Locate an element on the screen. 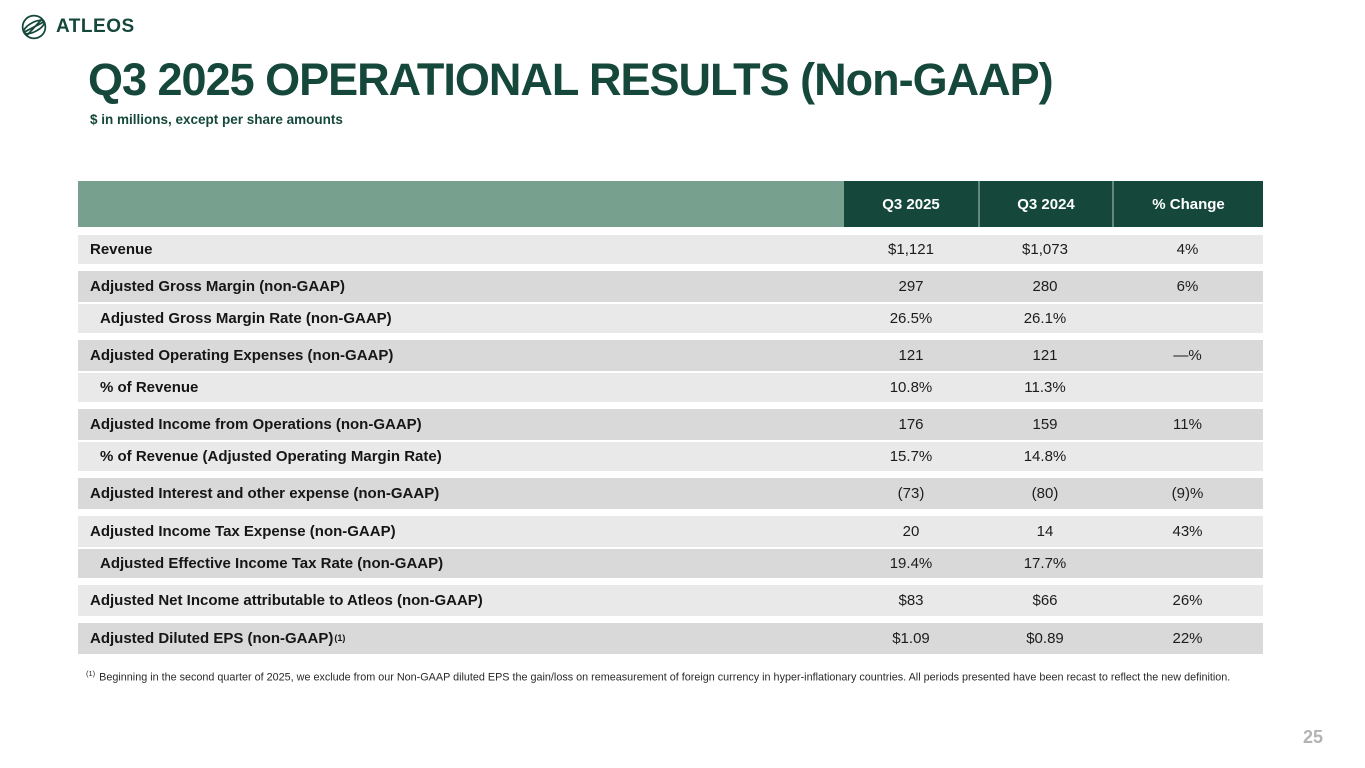  brand-header: ATLEOS is located at coordinates (77, 27).